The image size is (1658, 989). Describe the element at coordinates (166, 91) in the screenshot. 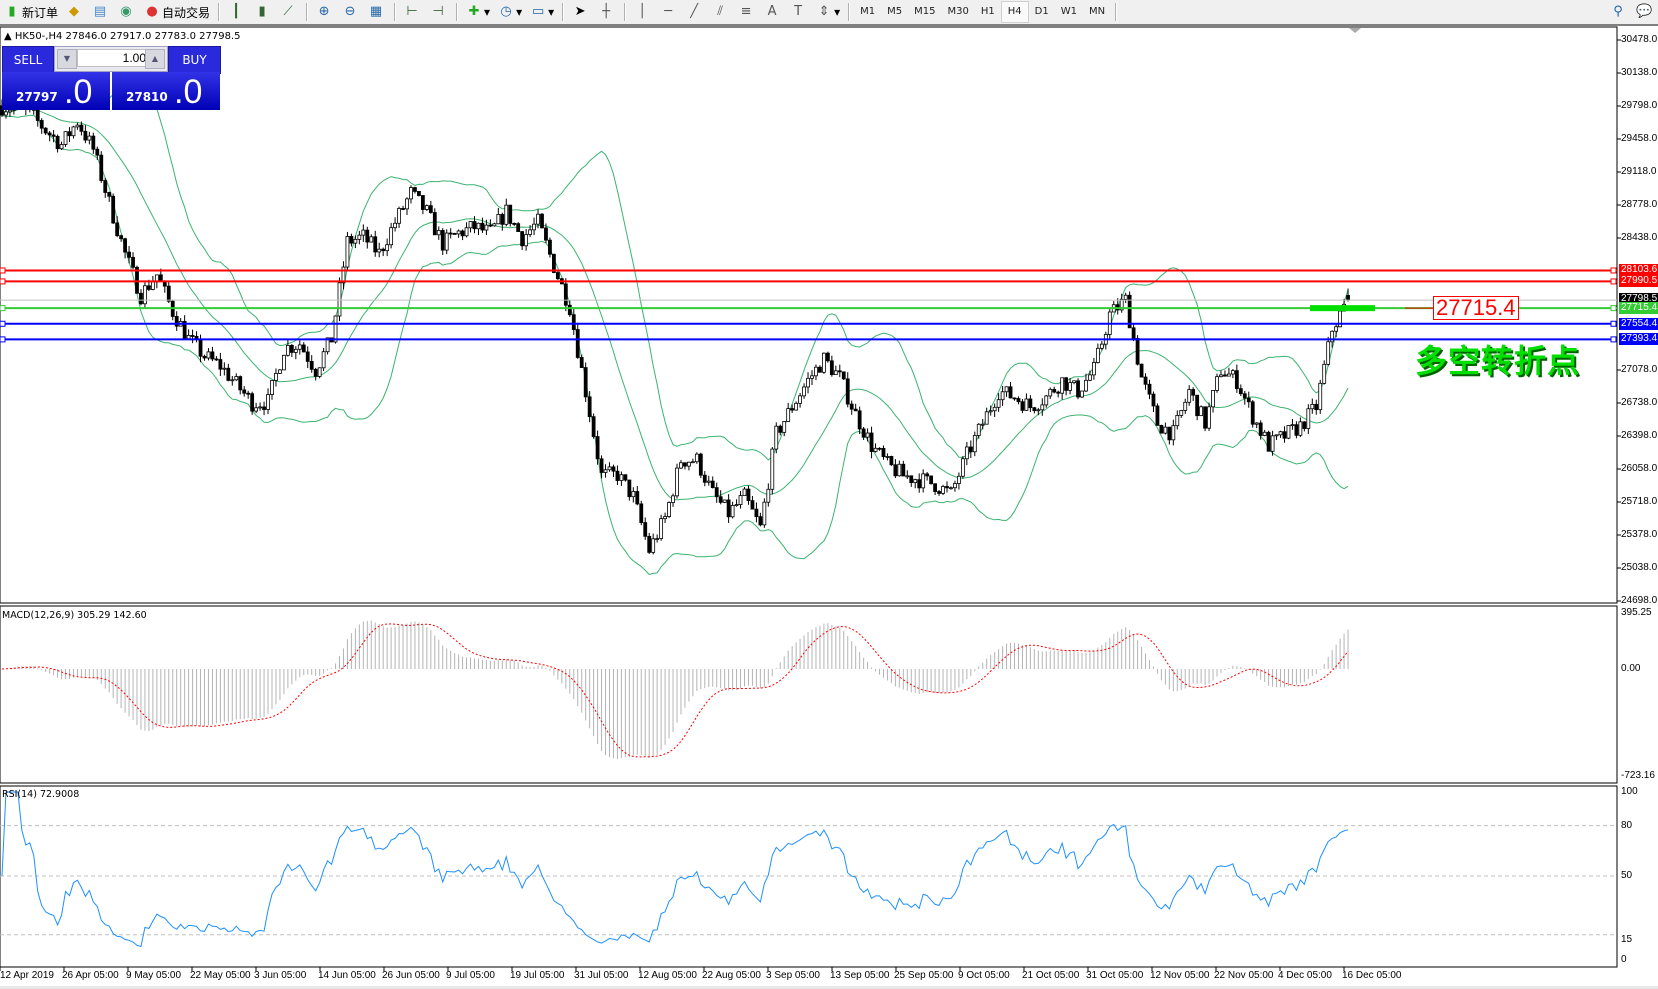

I see `buy-price-button: 27810 .0` at that location.